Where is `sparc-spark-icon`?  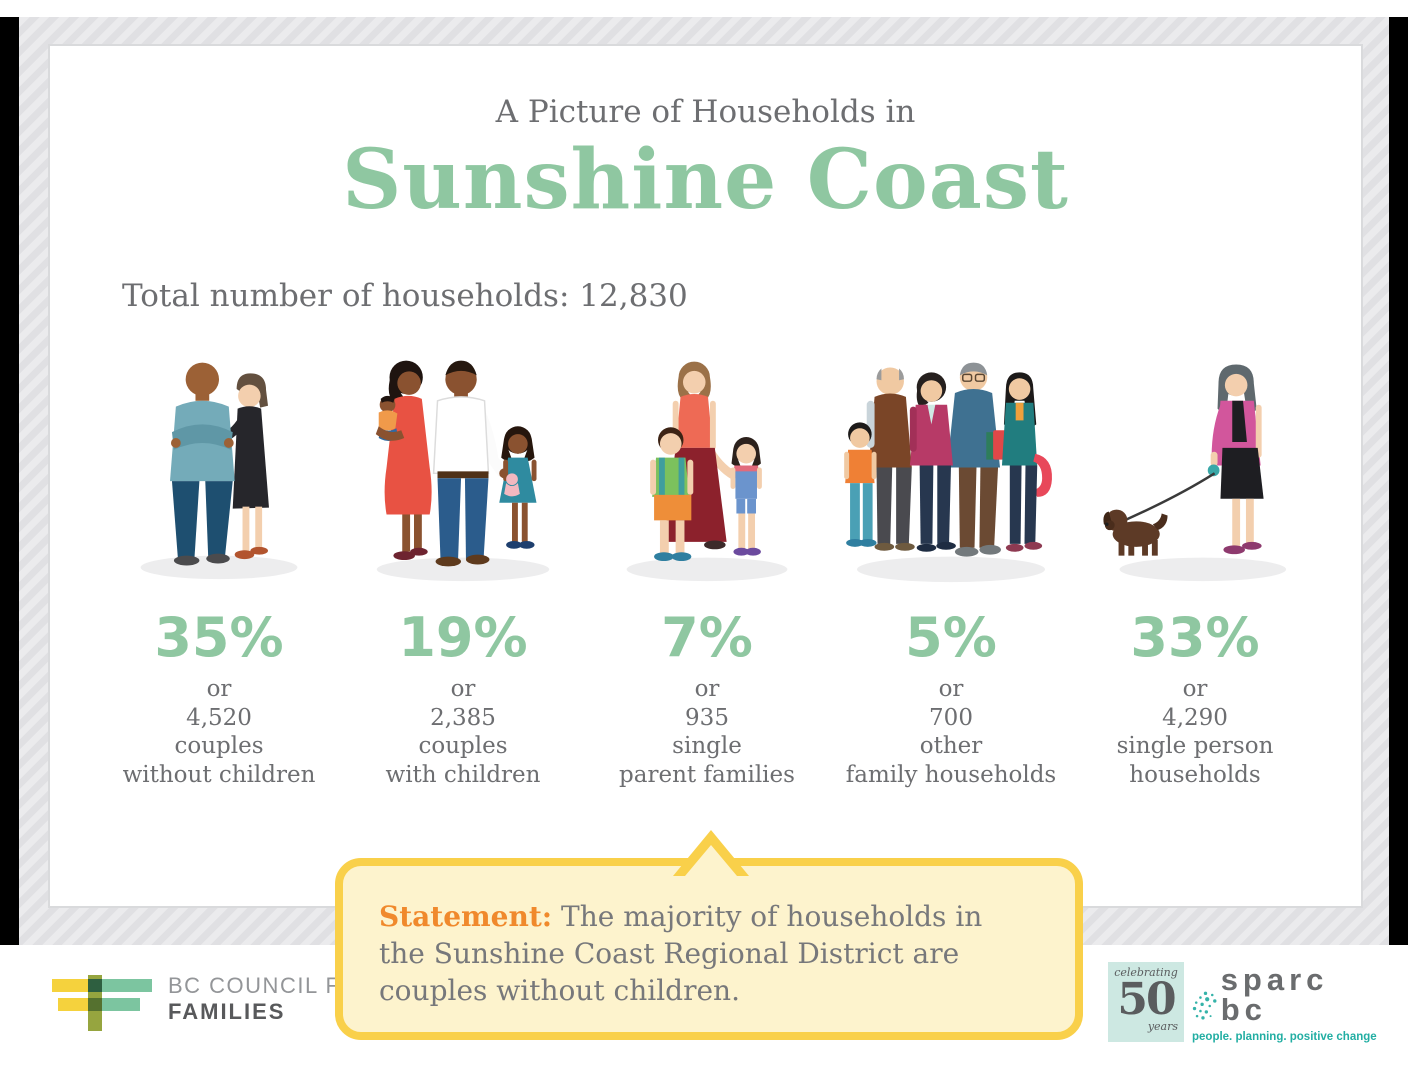
sparc-spark-icon is located at coordinates (1204, 1005).